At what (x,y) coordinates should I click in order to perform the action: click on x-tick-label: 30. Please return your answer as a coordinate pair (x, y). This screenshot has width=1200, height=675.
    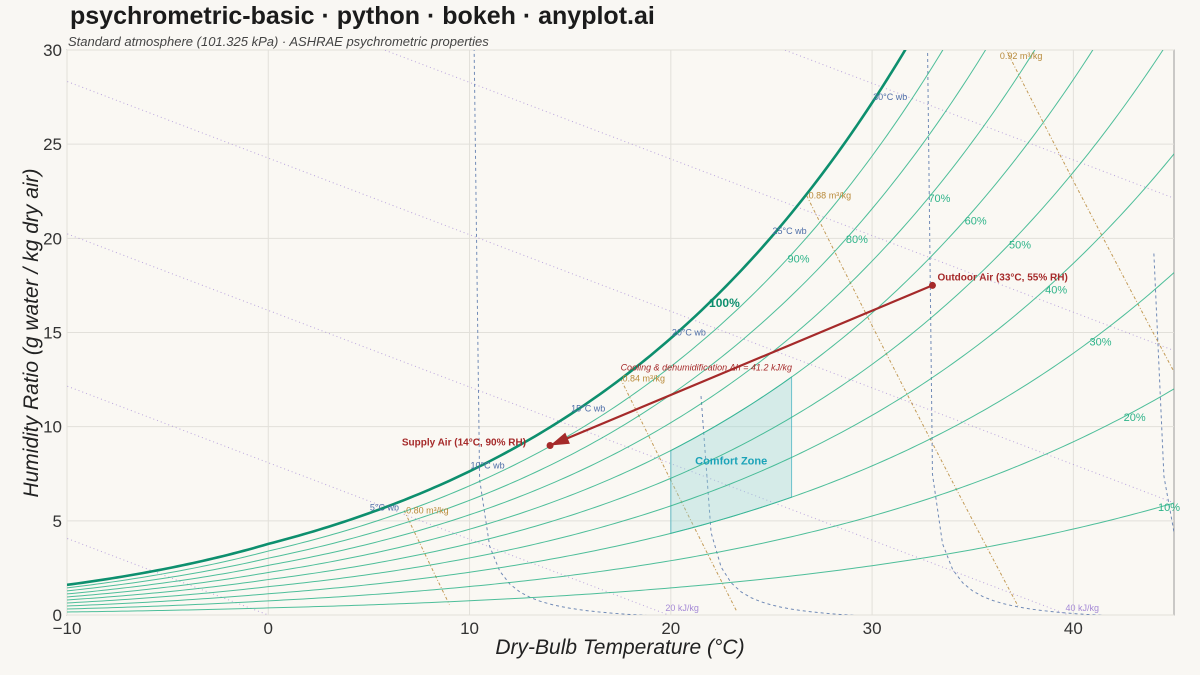
    Looking at the image, I should click on (872, 628).